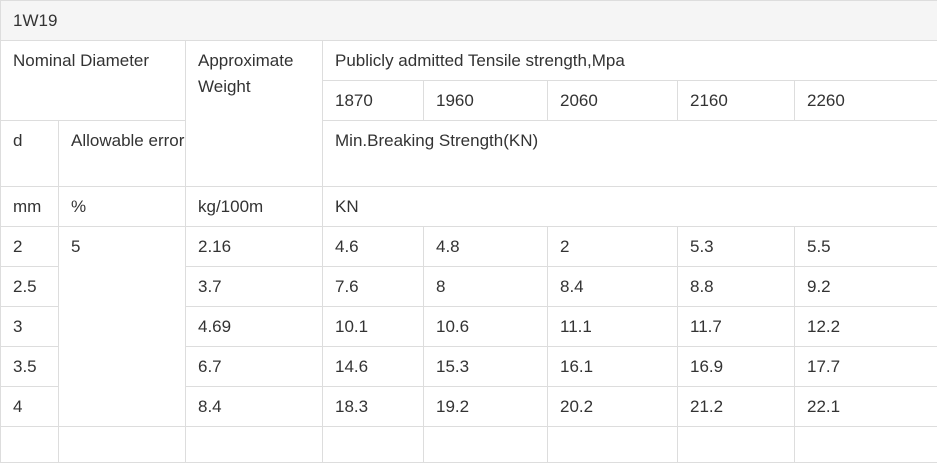  I want to click on header-grade: 2160, so click(736, 101).